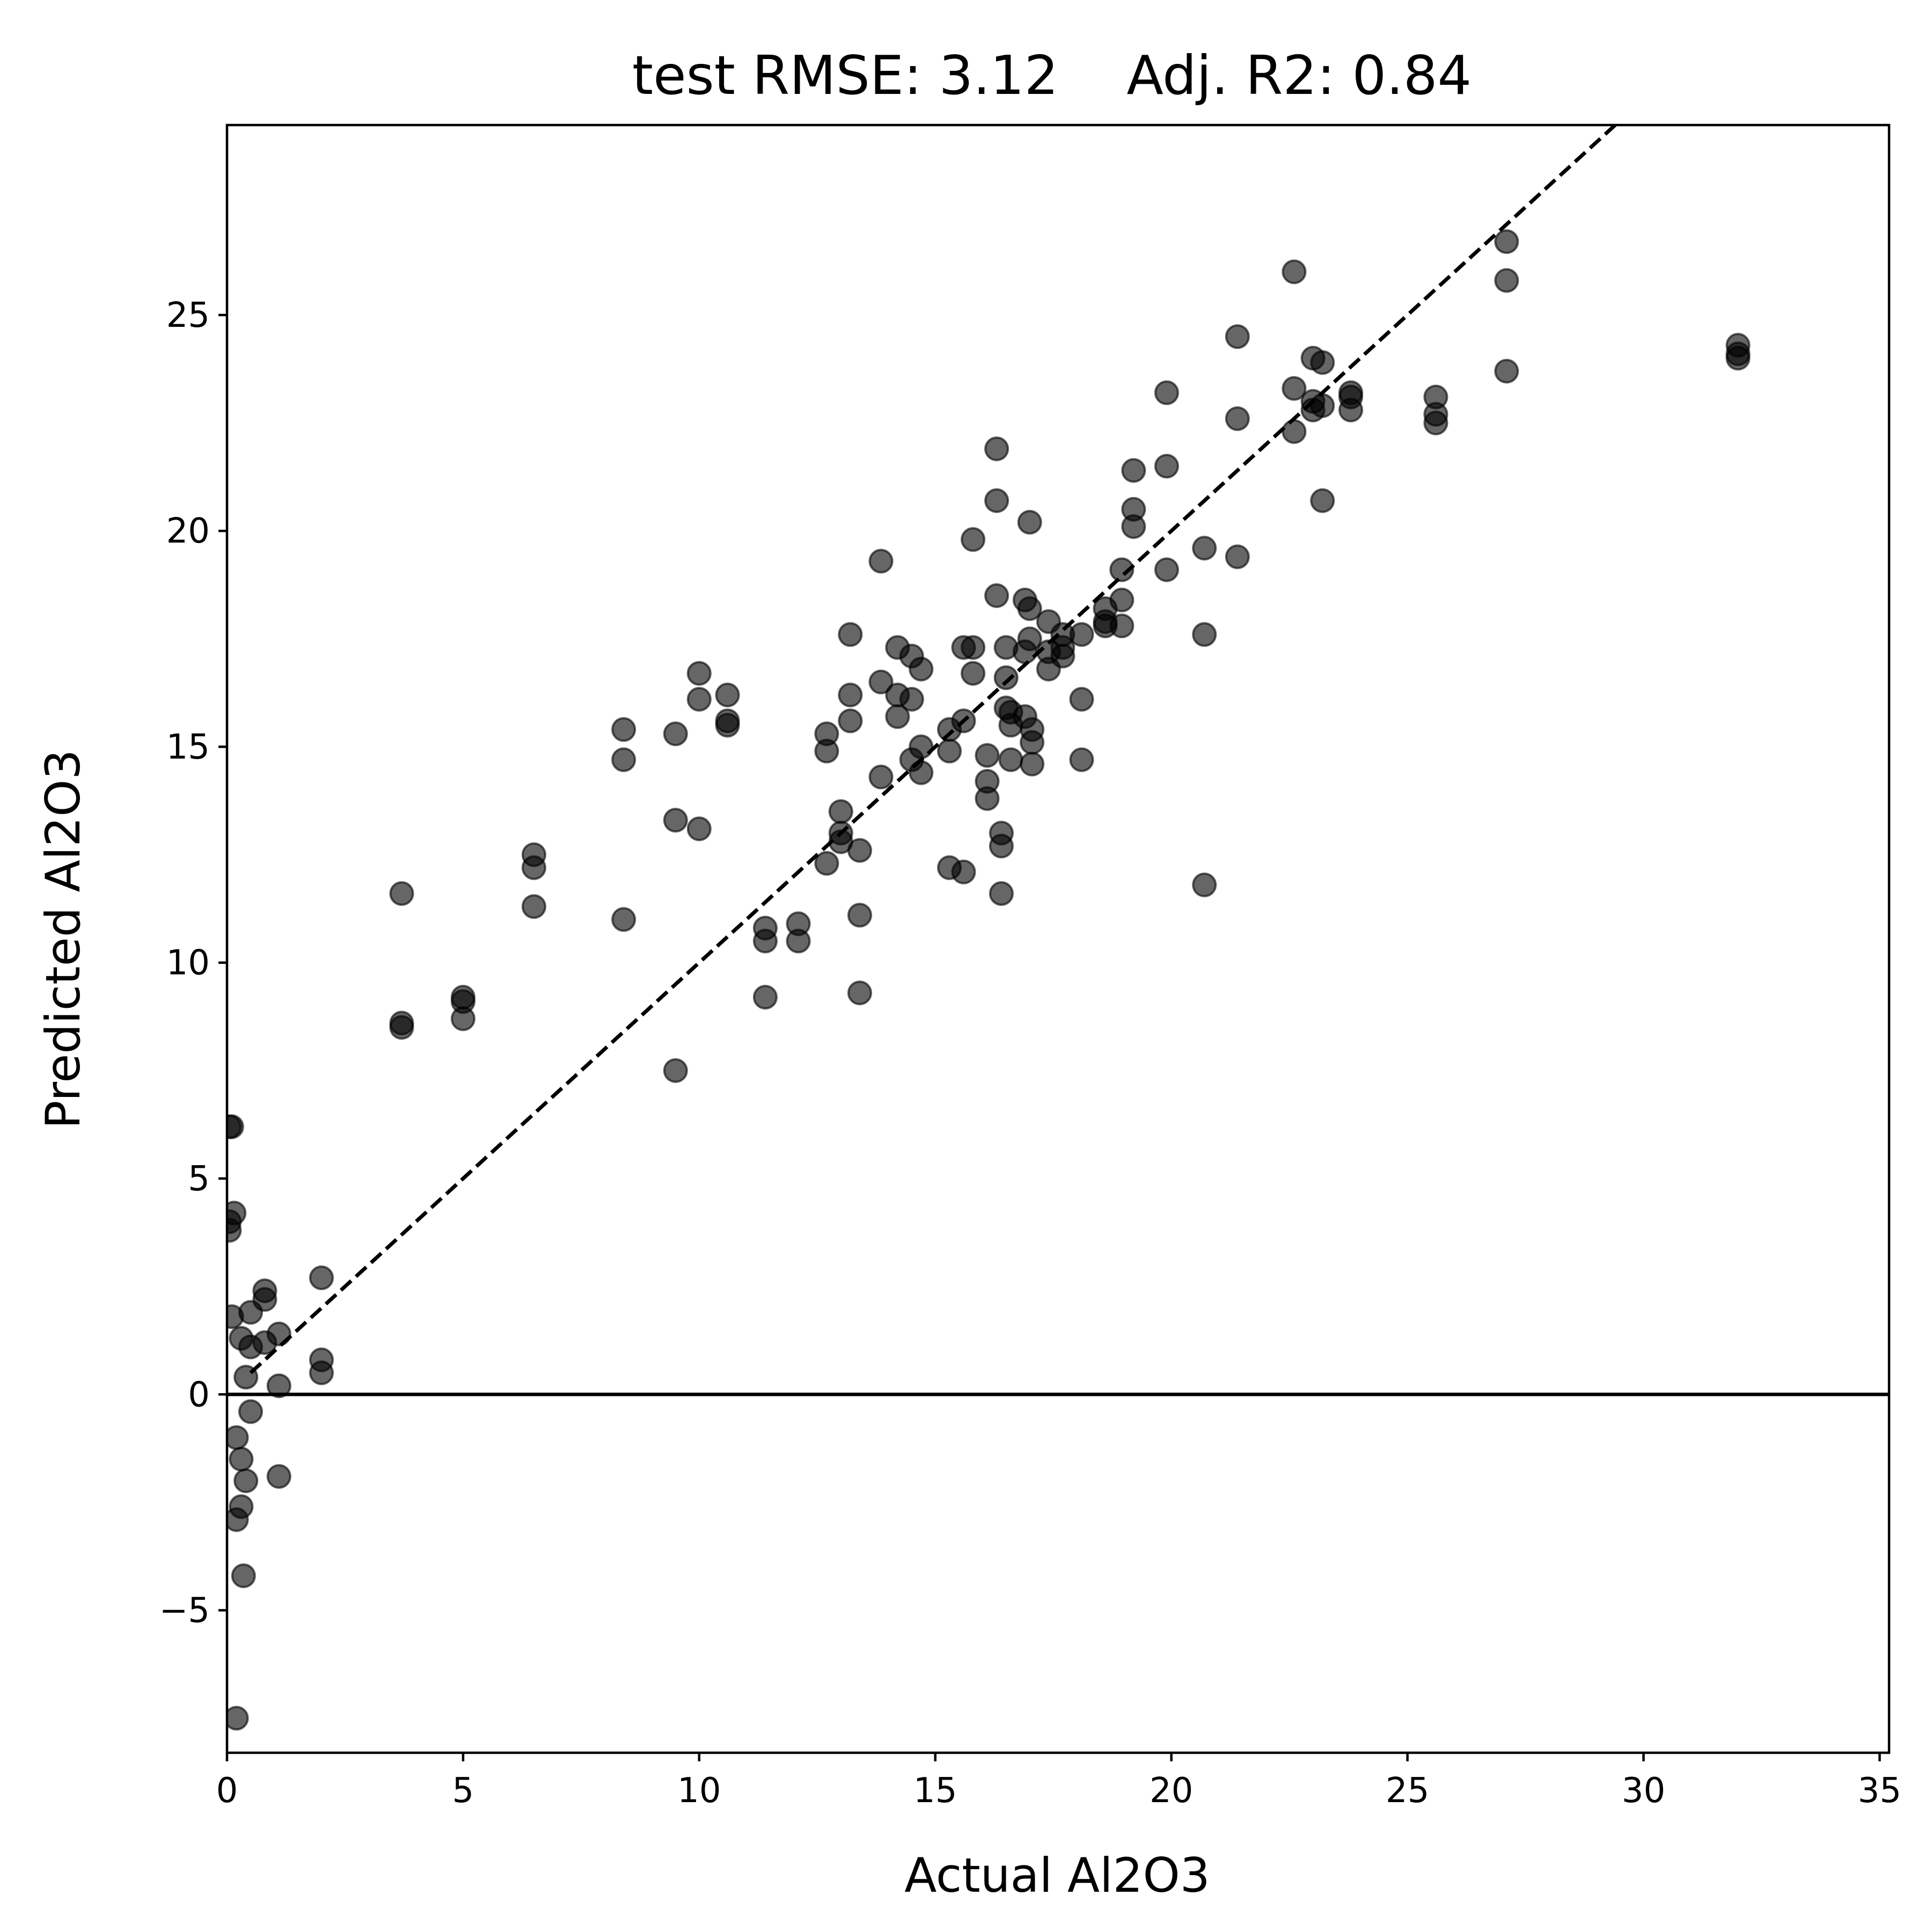 The image size is (1932, 1932). Describe the element at coordinates (1407, 1791) in the screenshot. I see `x-tick-label: 25` at that location.